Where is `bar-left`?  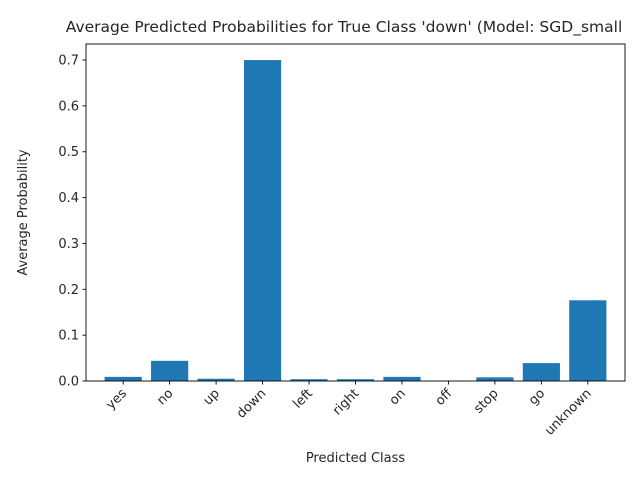 bar-left is located at coordinates (309, 380).